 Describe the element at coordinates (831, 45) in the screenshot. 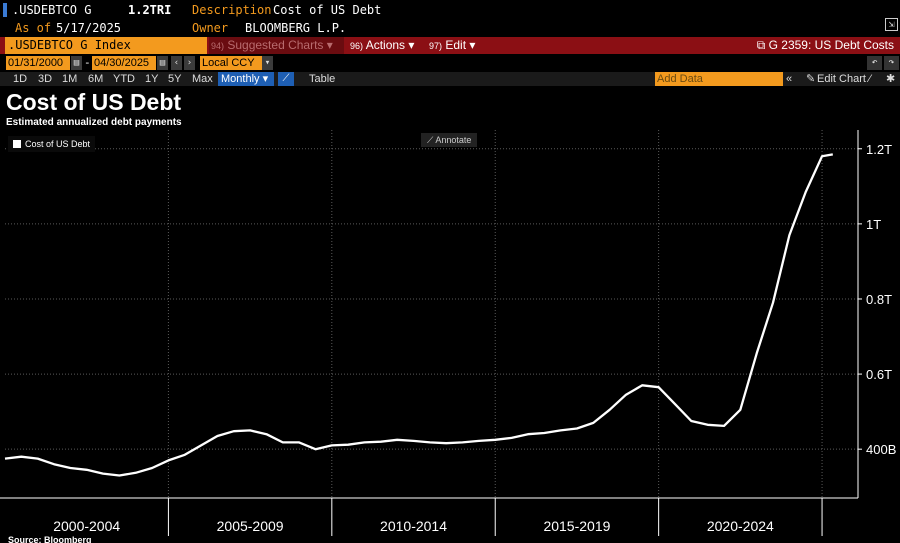

I see `graph-title-label: G 2359: US Debt Costs` at that location.